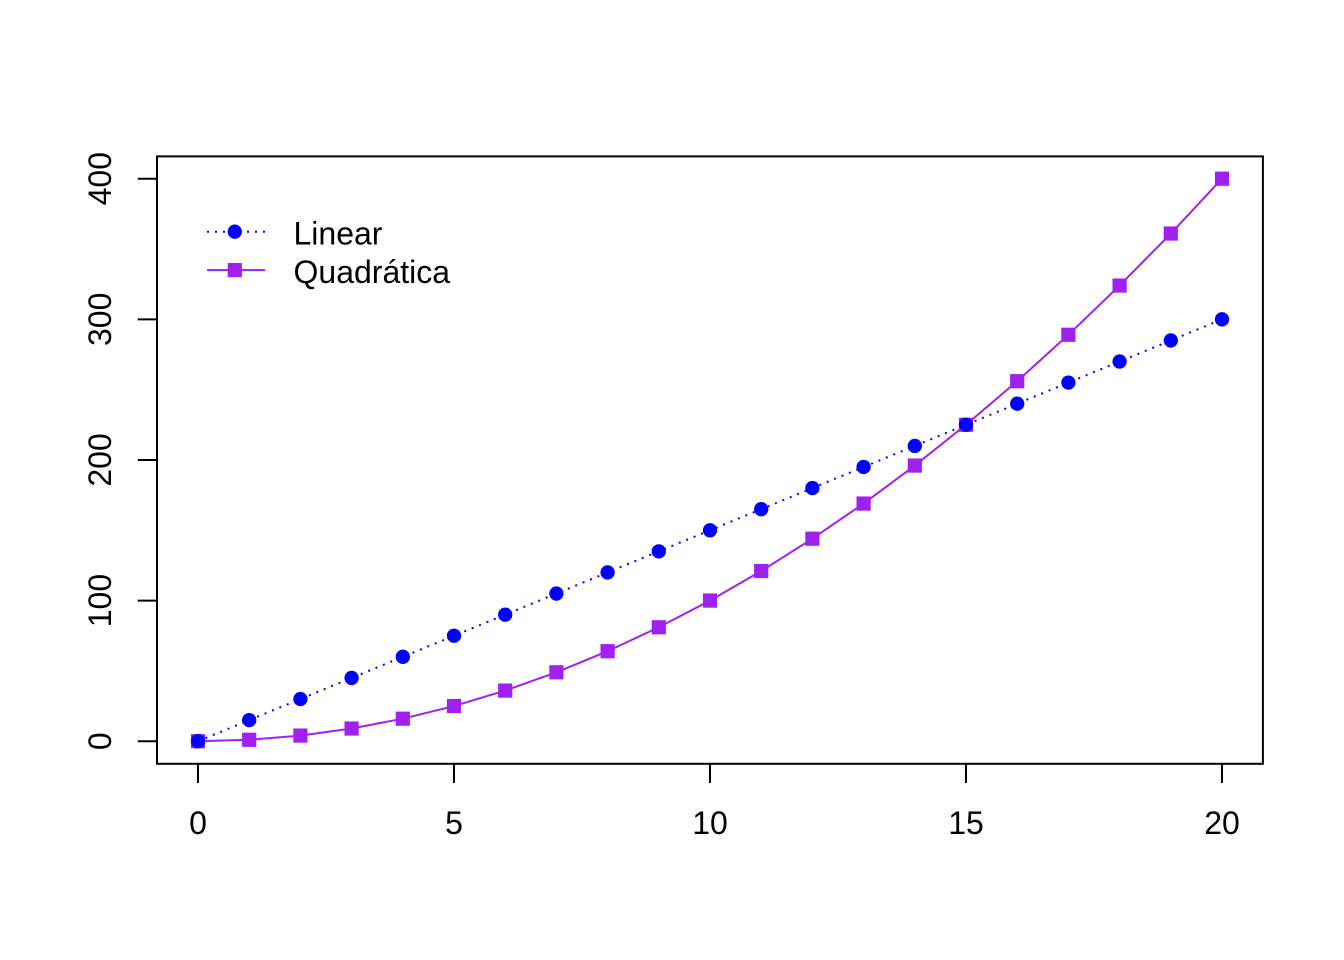  What do you see at coordinates (100, 459) in the screenshot?
I see `svg-text: 200` at bounding box center [100, 459].